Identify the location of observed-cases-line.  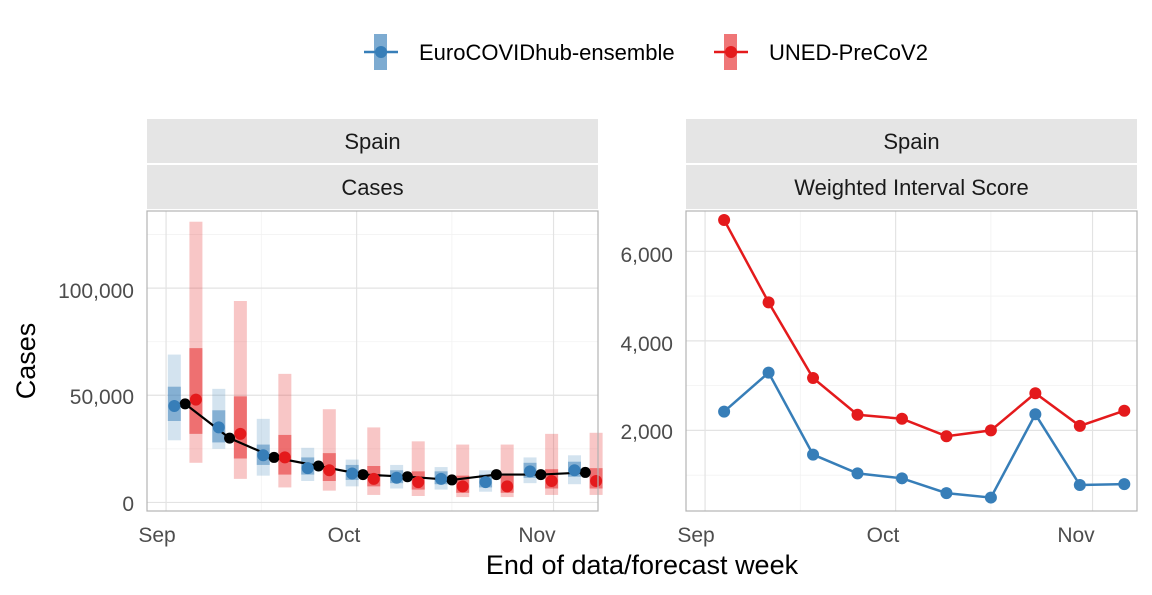
(385, 442).